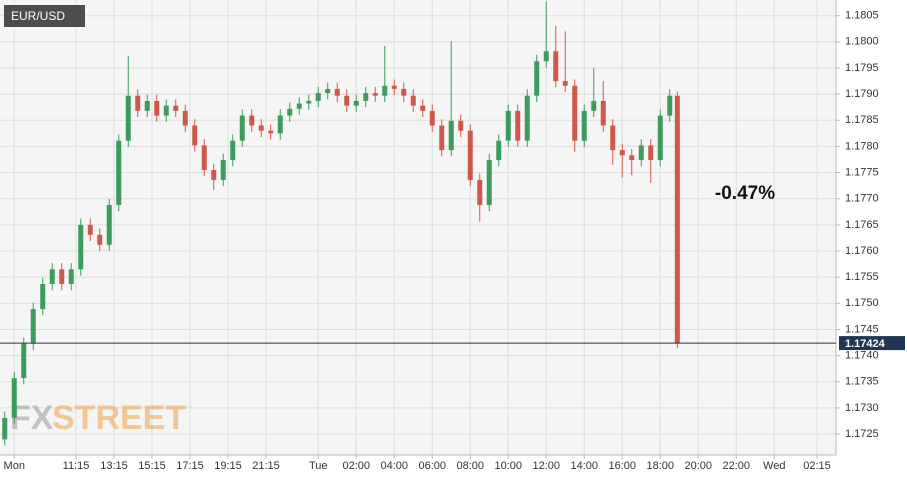 Image resolution: width=907 pixels, height=478 pixels. I want to click on x-tick-label: Tue, so click(318, 466).